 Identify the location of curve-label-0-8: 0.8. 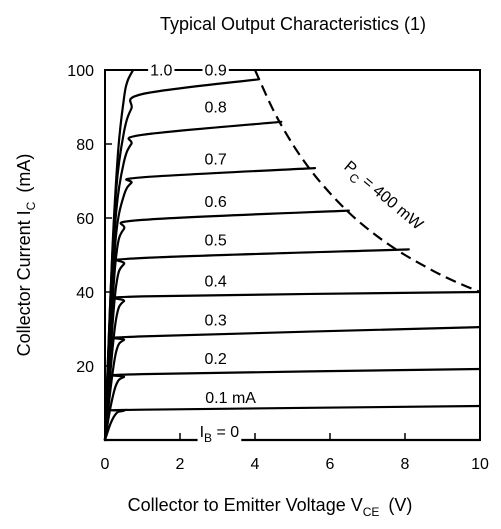
(216, 108).